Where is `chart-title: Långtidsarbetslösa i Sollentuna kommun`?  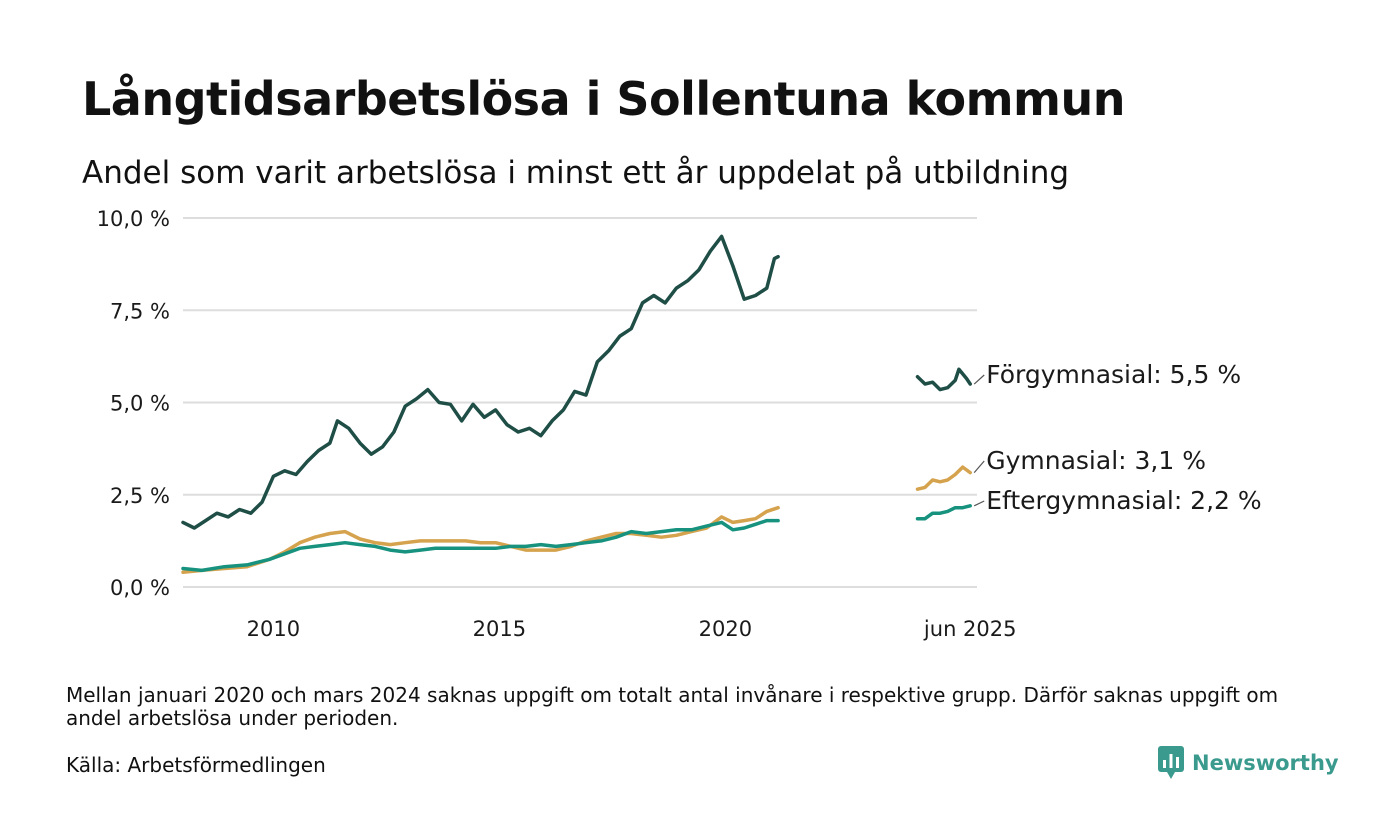 chart-title: Långtidsarbetslösa i Sollentuna kommun is located at coordinates (603, 99).